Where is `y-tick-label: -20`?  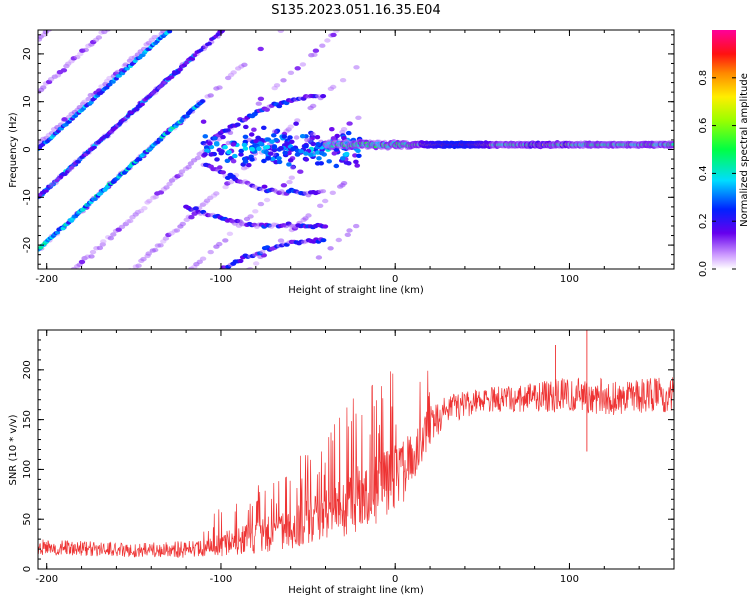
y-tick-label: -20 is located at coordinates (27, 245).